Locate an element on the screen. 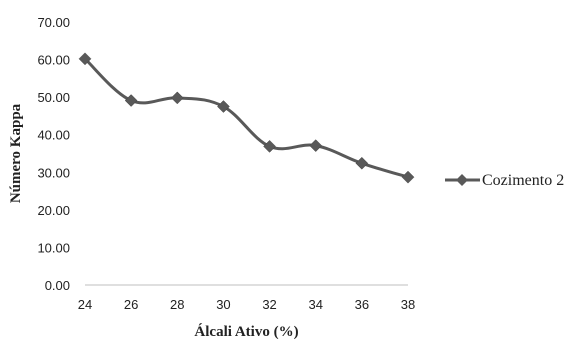 This screenshot has width=574, height=341. x-axis-title: Álcali Ativo (%) is located at coordinates (246, 331).